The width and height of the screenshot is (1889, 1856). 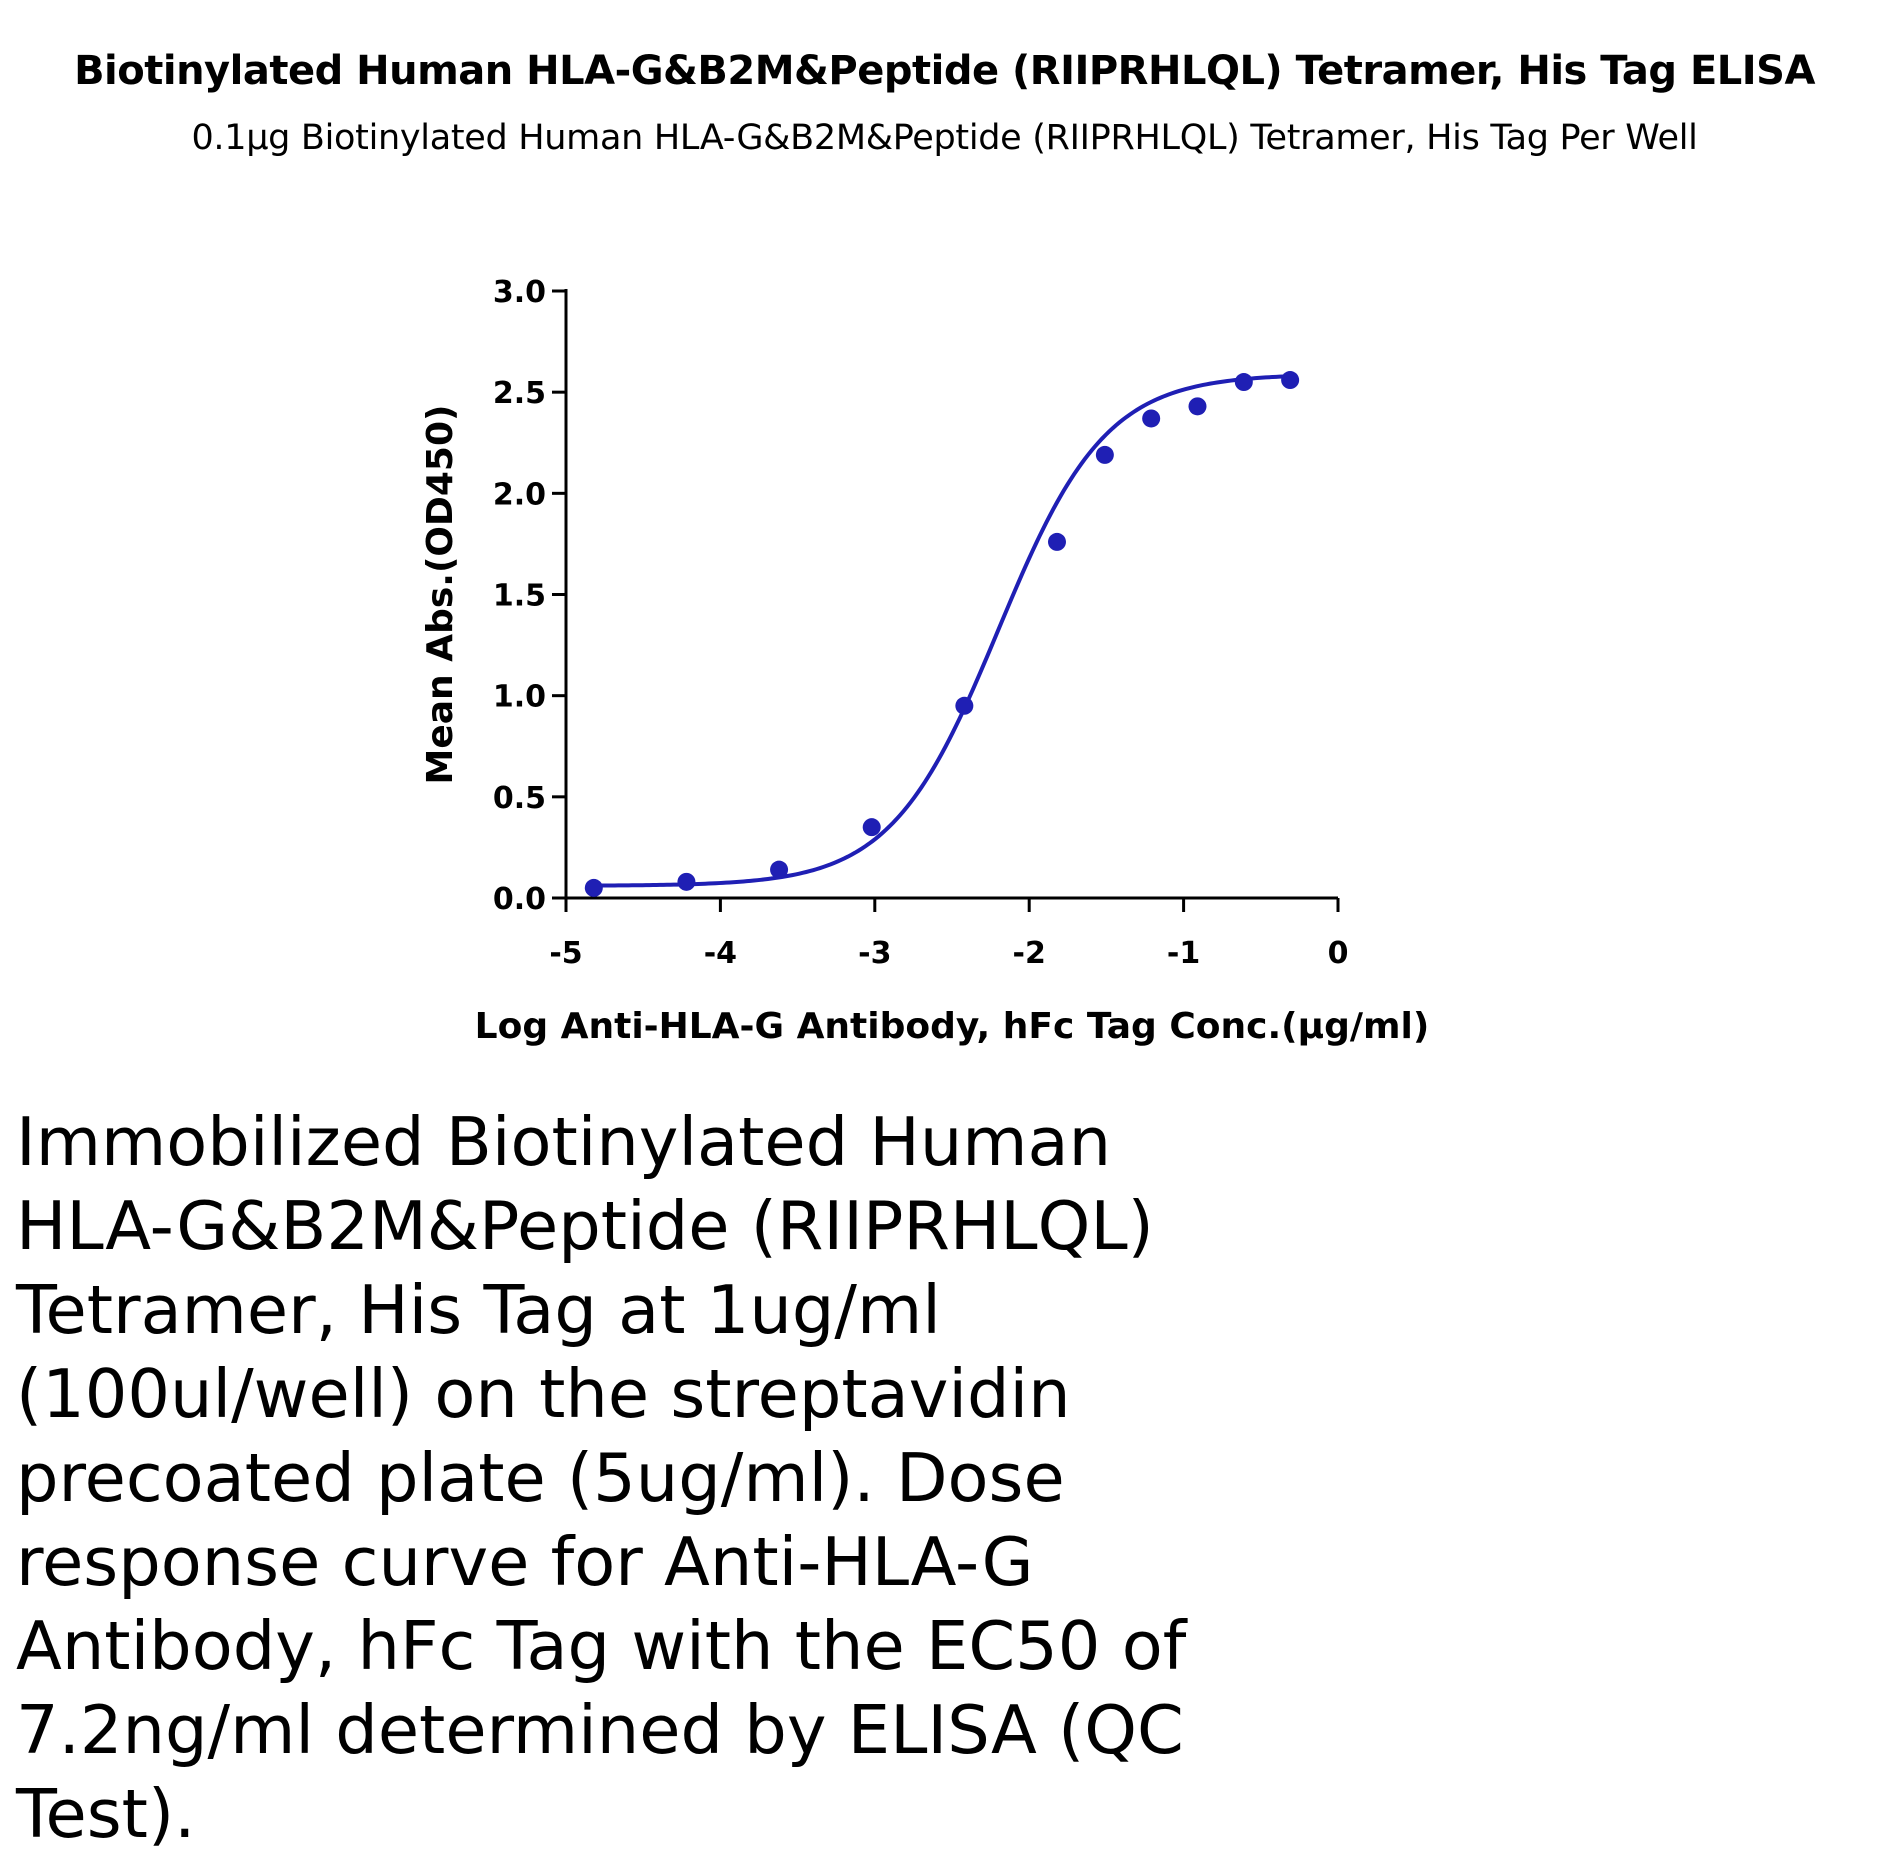 What do you see at coordinates (1029, 953) in the screenshot?
I see `x-tick-label: -2` at bounding box center [1029, 953].